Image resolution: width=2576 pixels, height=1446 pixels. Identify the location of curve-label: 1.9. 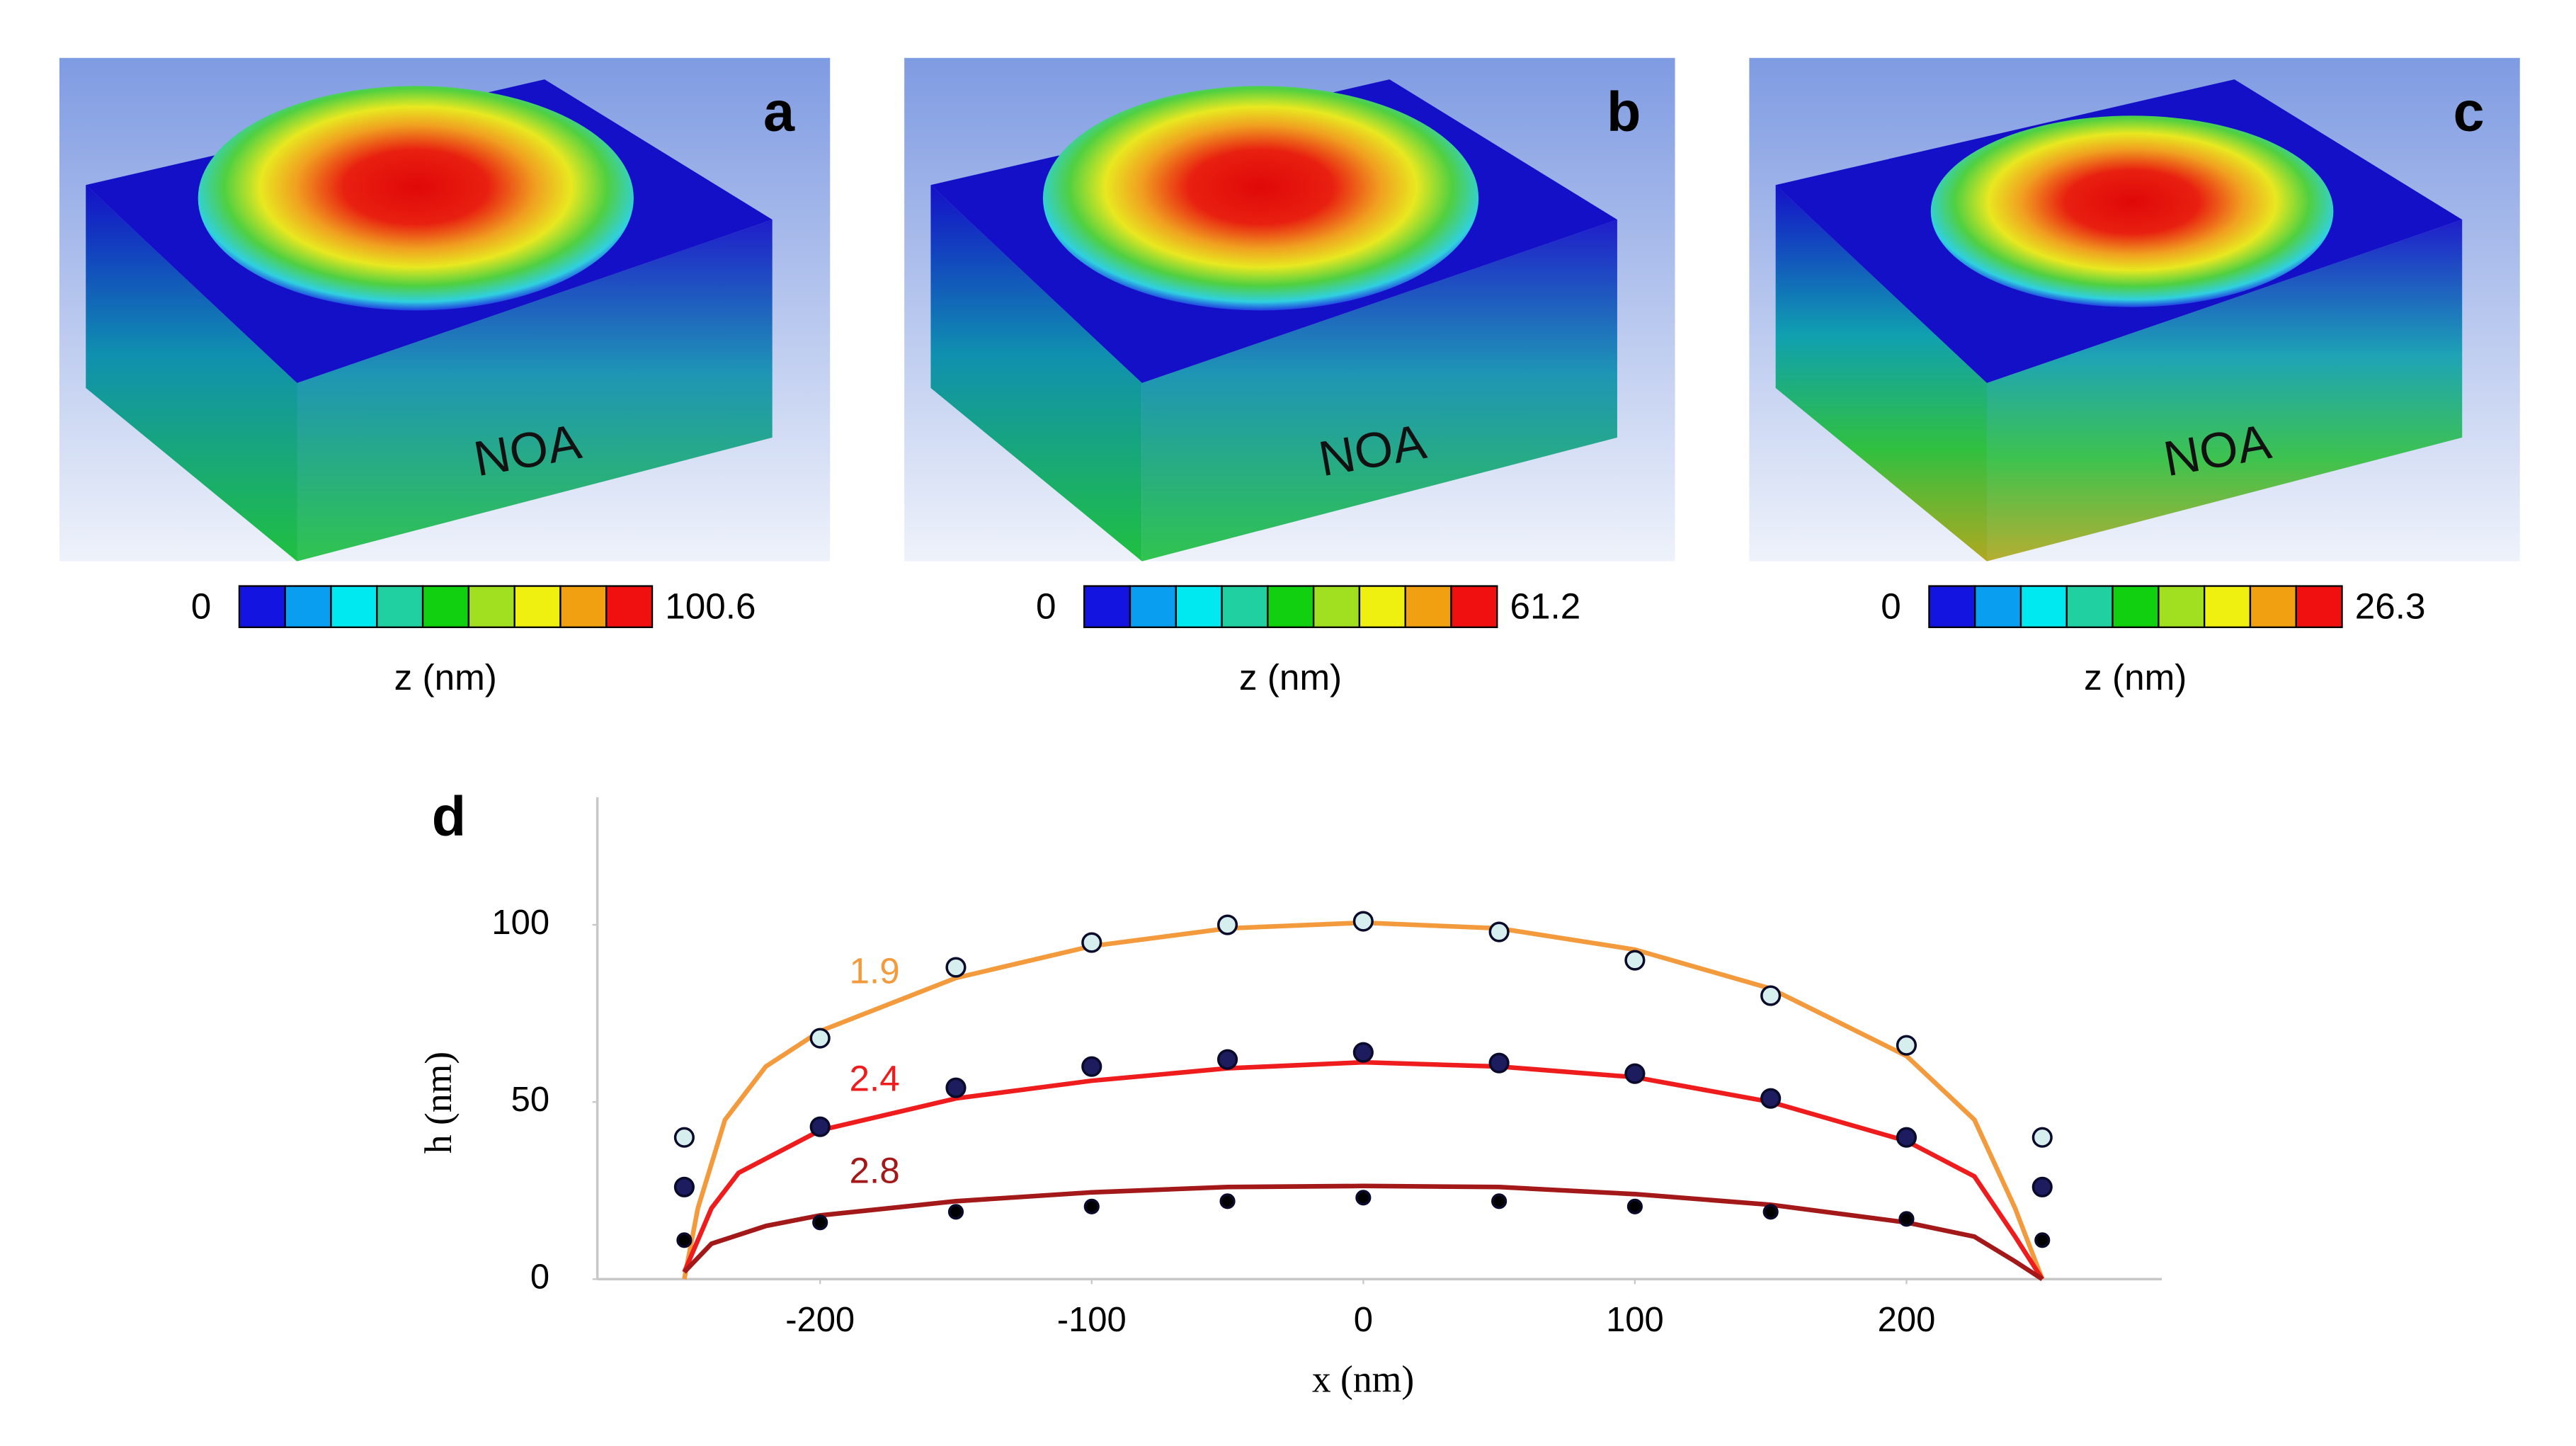
(875, 971).